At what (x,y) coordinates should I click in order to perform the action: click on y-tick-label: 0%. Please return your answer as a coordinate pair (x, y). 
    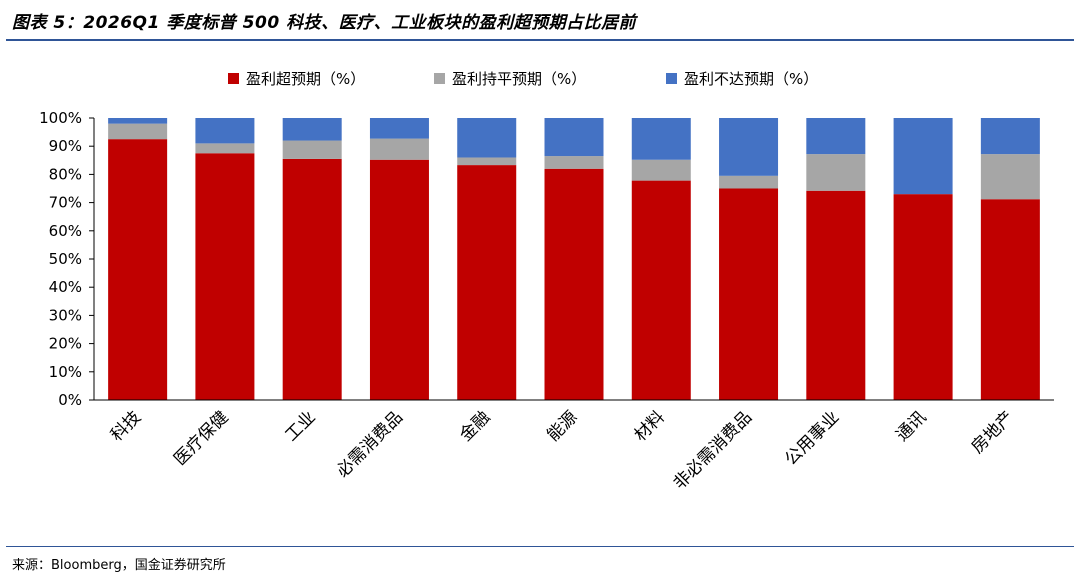
    Looking at the image, I should click on (70, 400).